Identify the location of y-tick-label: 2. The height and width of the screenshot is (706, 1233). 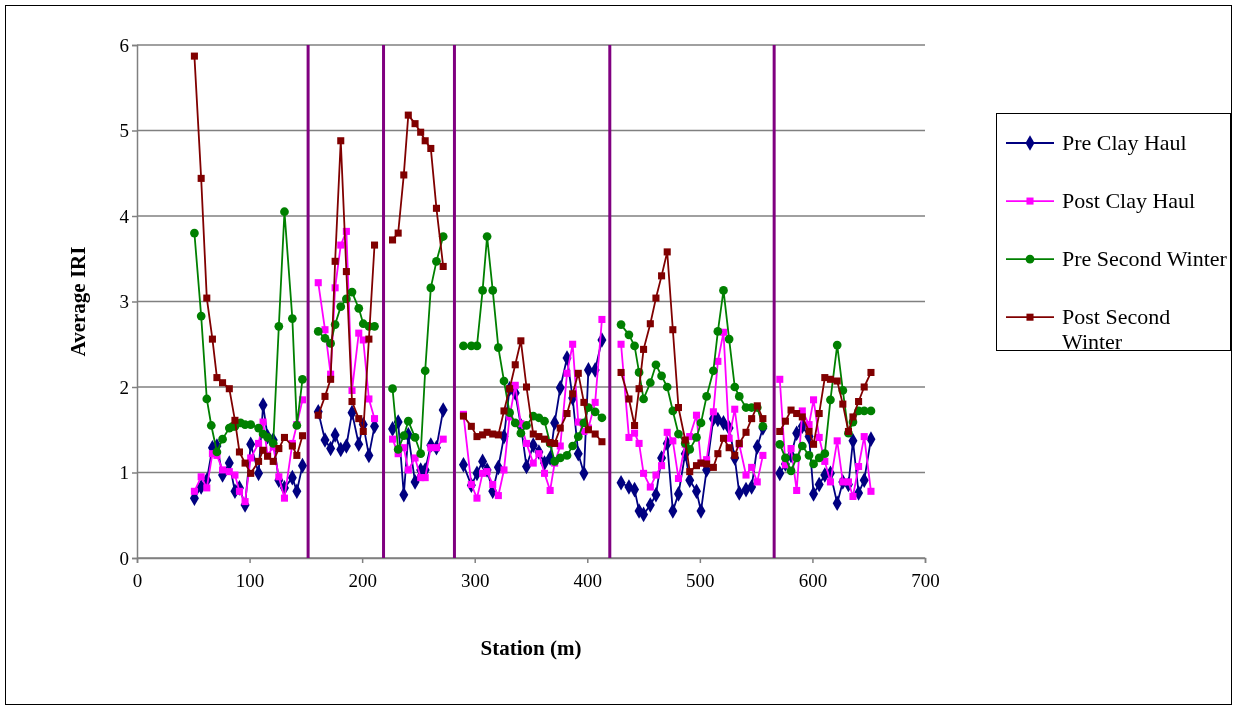
(124, 387).